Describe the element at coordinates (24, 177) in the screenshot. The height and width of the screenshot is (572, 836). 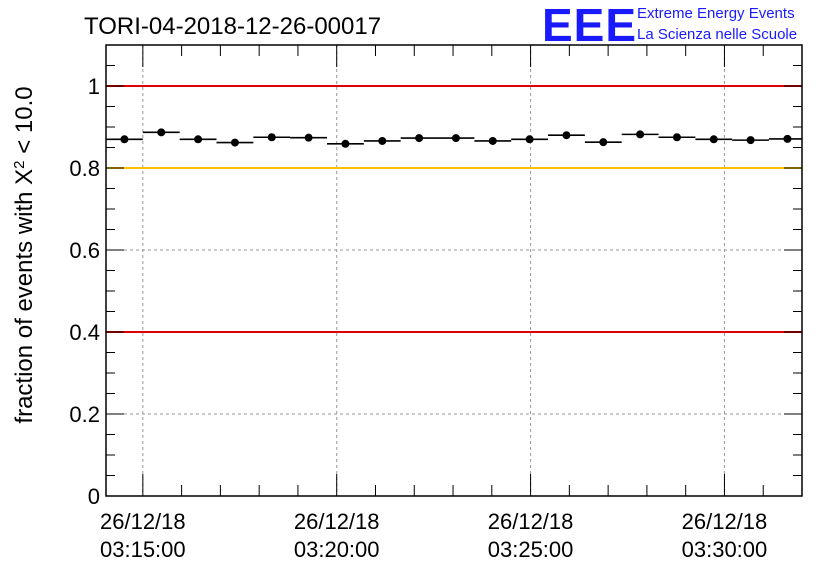
I see `y-axis-label-symbol: X` at that location.